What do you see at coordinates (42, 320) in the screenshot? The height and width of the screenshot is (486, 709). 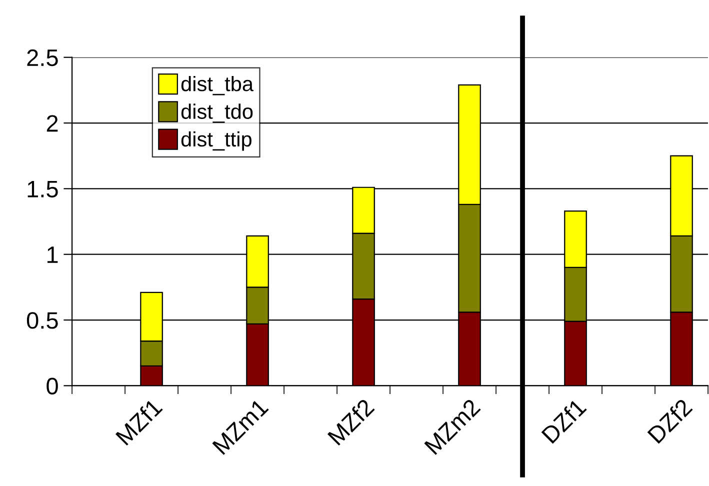 I see `y-tick-label: 0.5` at bounding box center [42, 320].